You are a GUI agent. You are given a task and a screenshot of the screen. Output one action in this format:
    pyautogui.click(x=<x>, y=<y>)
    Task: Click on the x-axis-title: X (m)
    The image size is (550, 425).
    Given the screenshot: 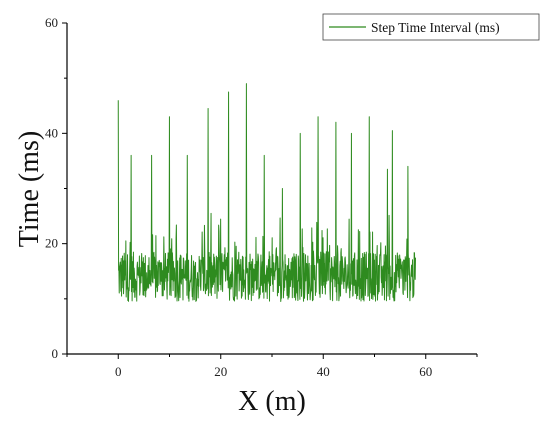 What is the action you would take?
    pyautogui.click(x=272, y=401)
    